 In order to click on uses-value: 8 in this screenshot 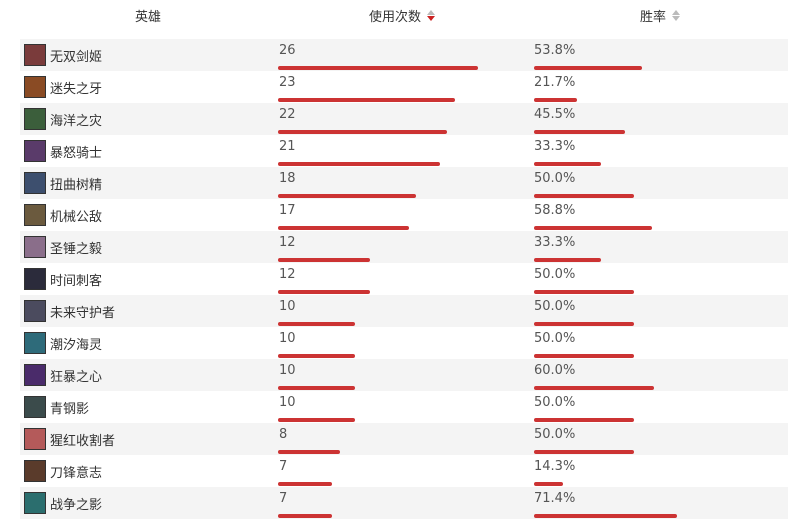, I will do `click(283, 434)`.